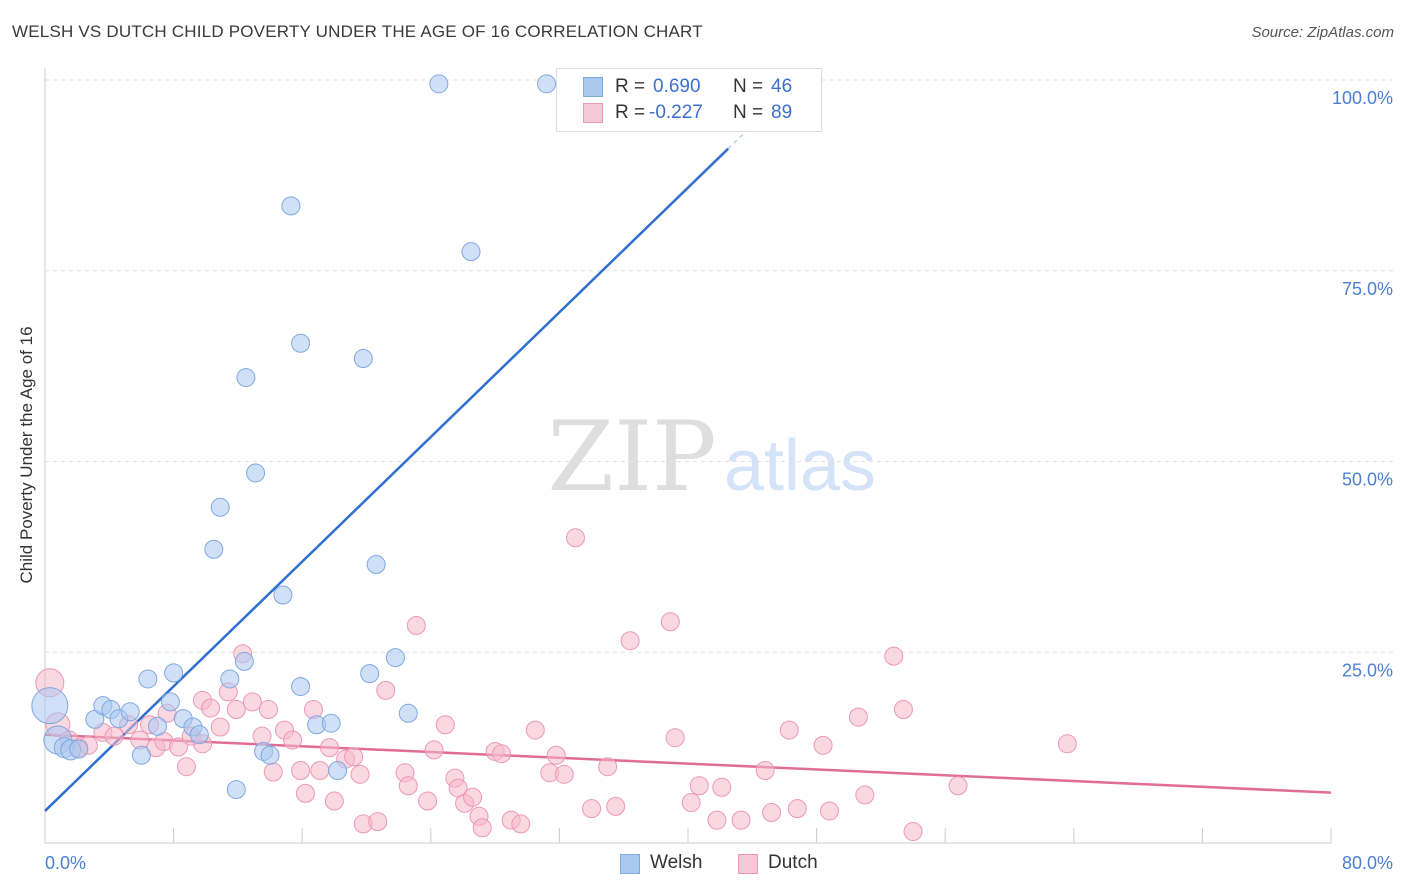 This screenshot has height=892, width=1406. What do you see at coordinates (1367, 670) in the screenshot?
I see `y-tick-label-0: 25.0%` at bounding box center [1367, 670].